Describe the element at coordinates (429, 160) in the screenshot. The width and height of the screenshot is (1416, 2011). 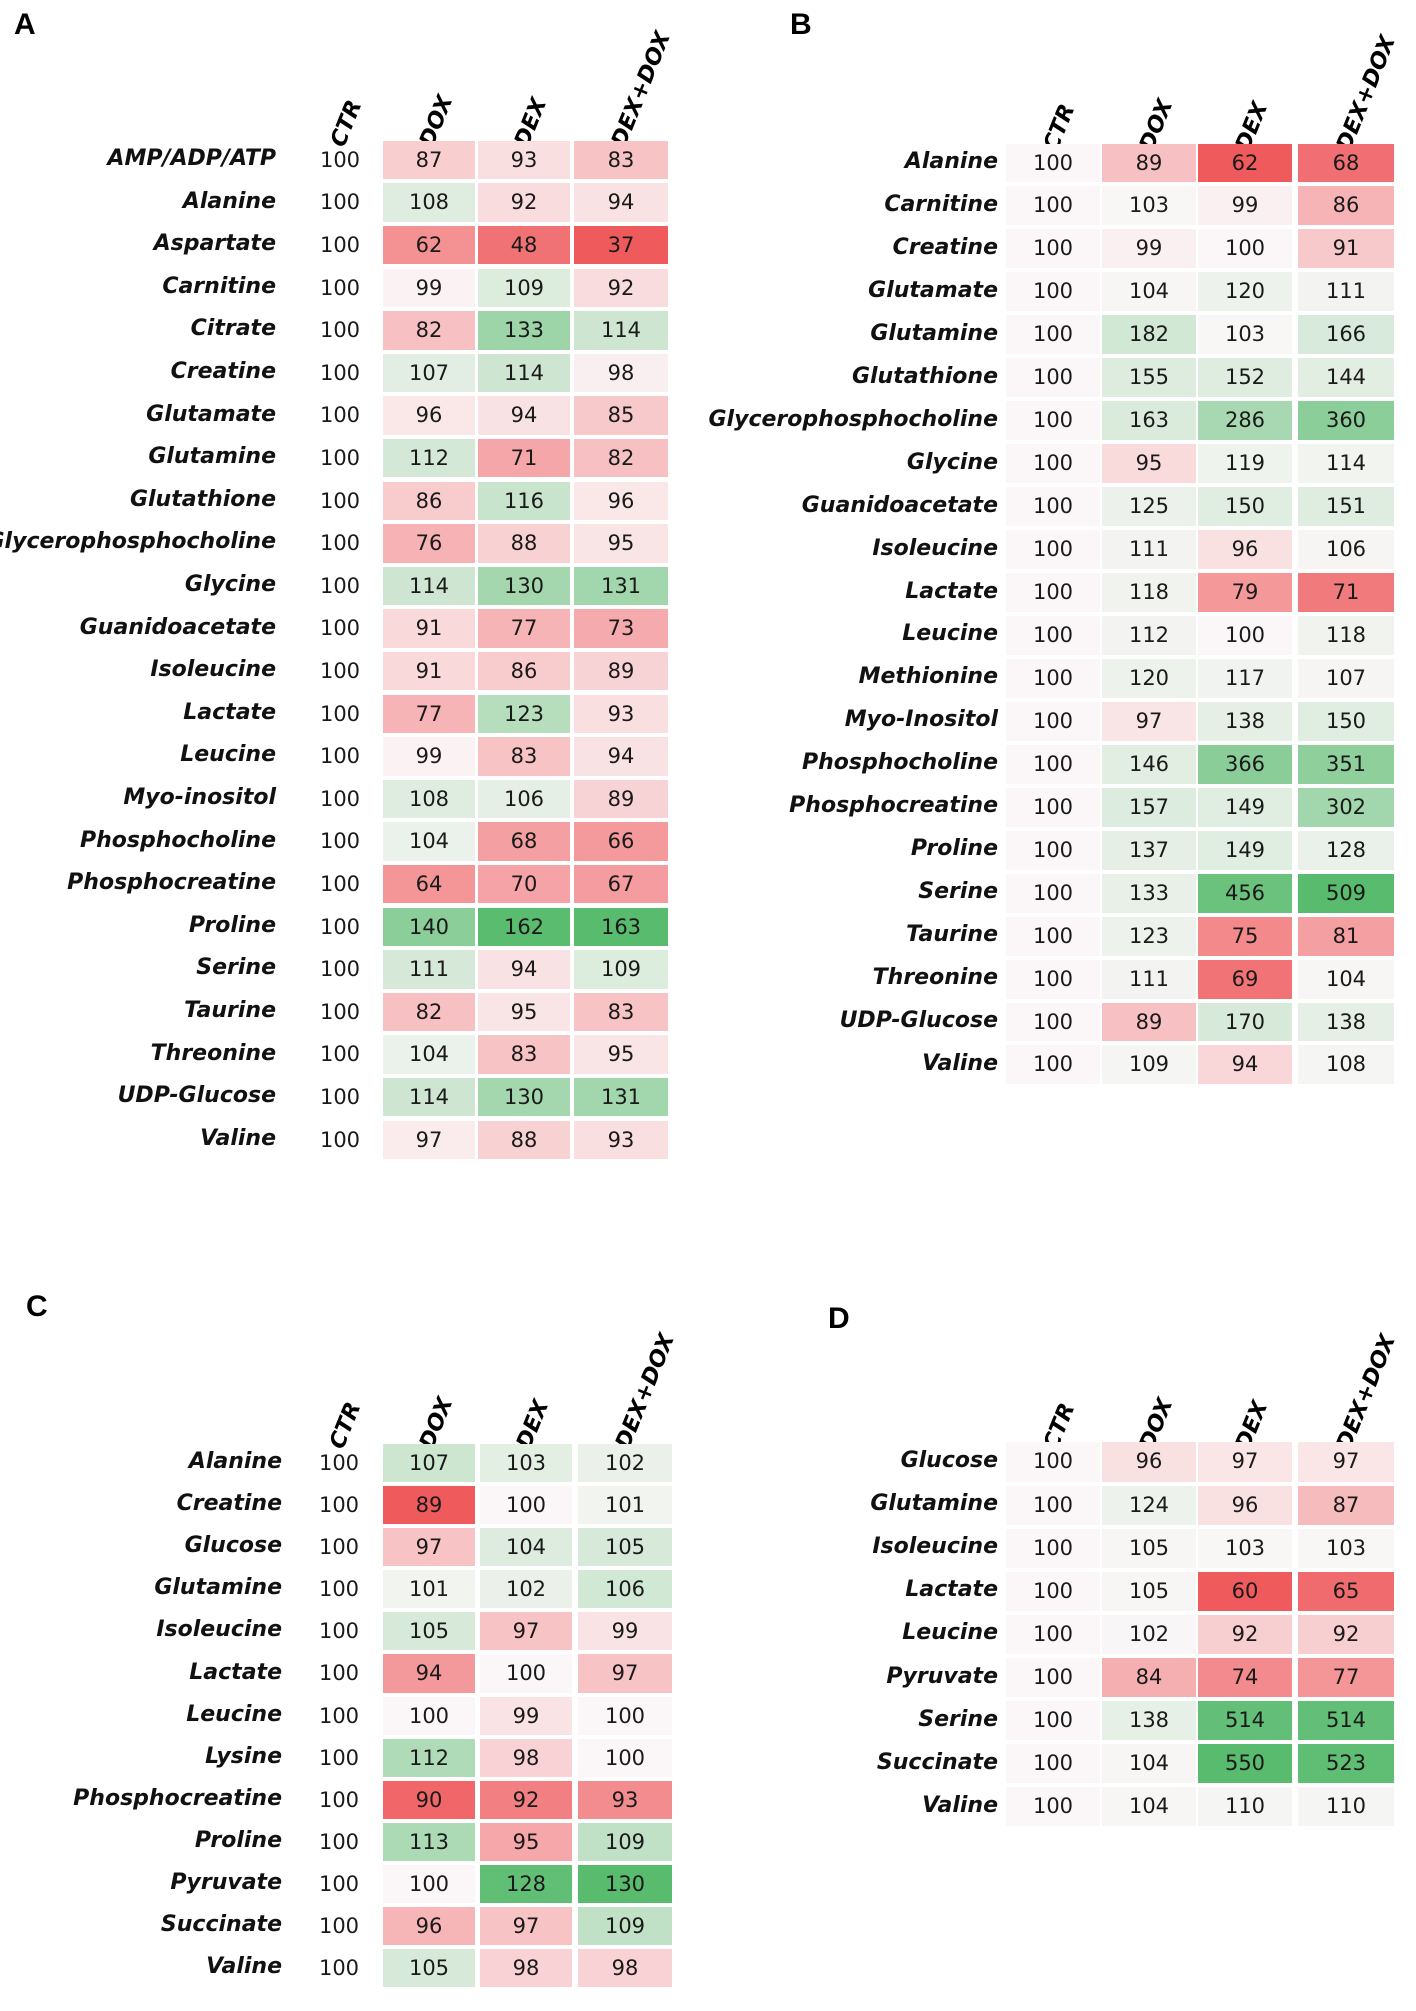
I see `heatmap-cell: 87` at that location.